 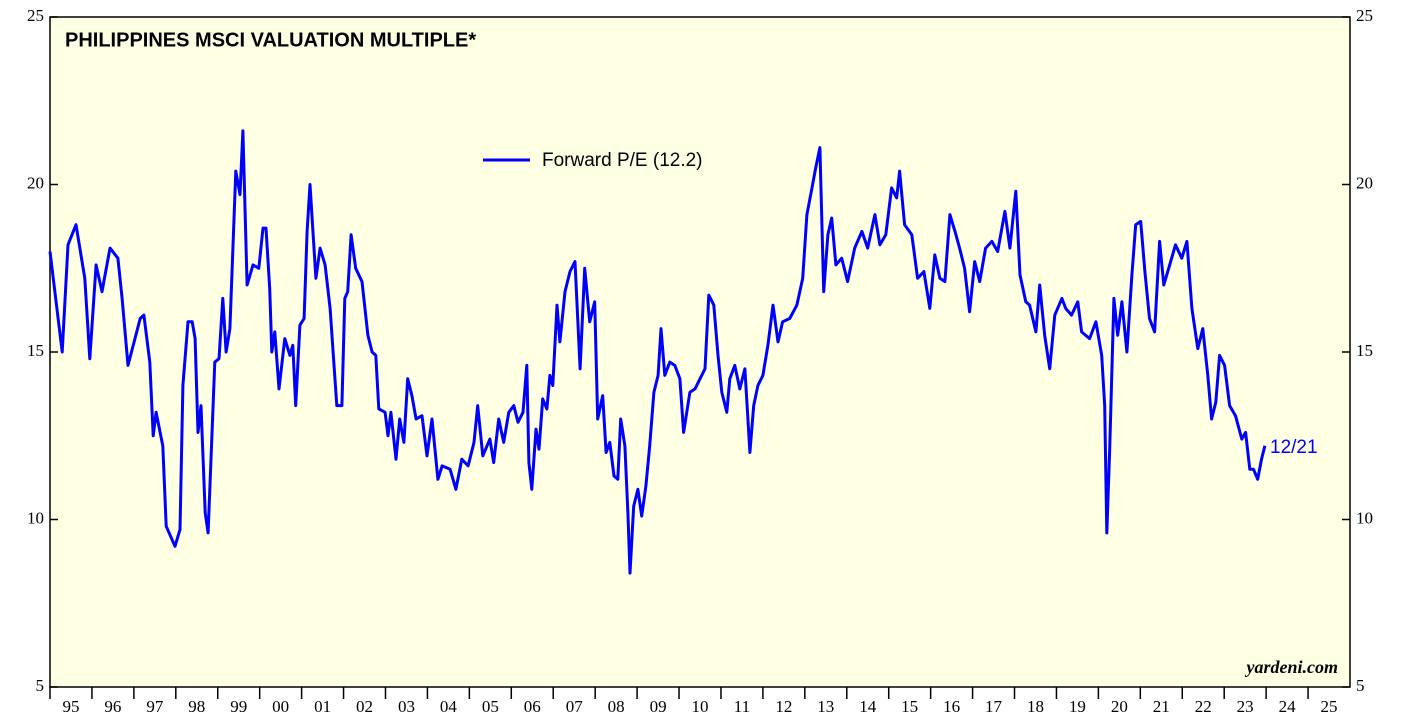 What do you see at coordinates (280, 706) in the screenshot?
I see `x-tick-label: 00` at bounding box center [280, 706].